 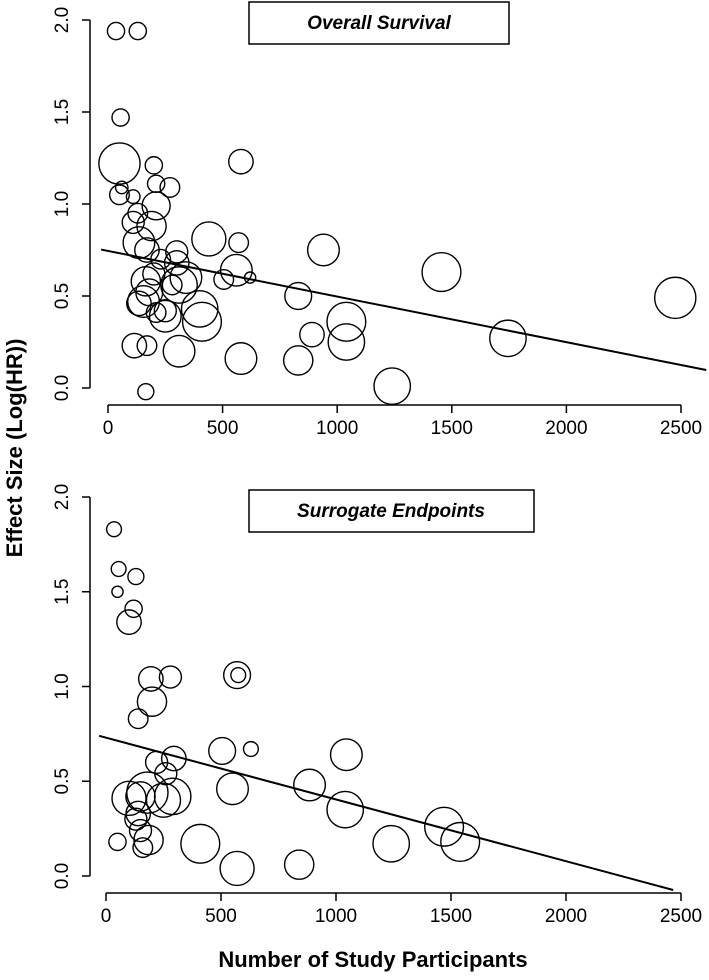 What do you see at coordinates (62, 112) in the screenshot?
I see `y-tick-label: 1.5` at bounding box center [62, 112].